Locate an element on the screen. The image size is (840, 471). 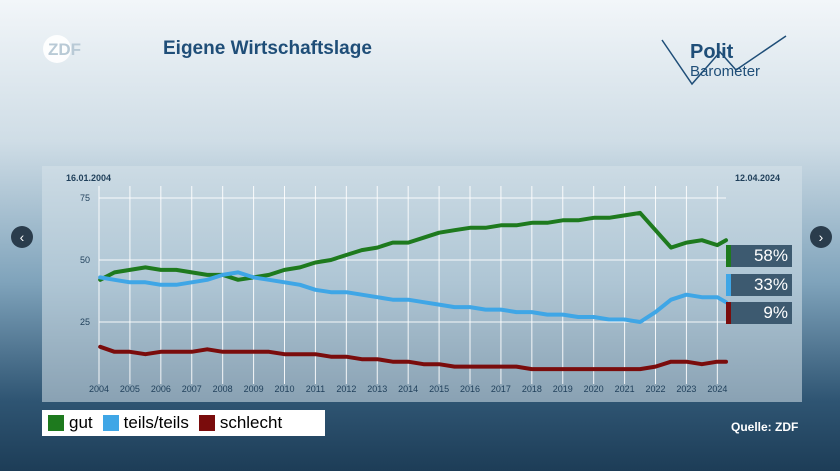
x-tick-label: 2021 is located at coordinates (625, 389).